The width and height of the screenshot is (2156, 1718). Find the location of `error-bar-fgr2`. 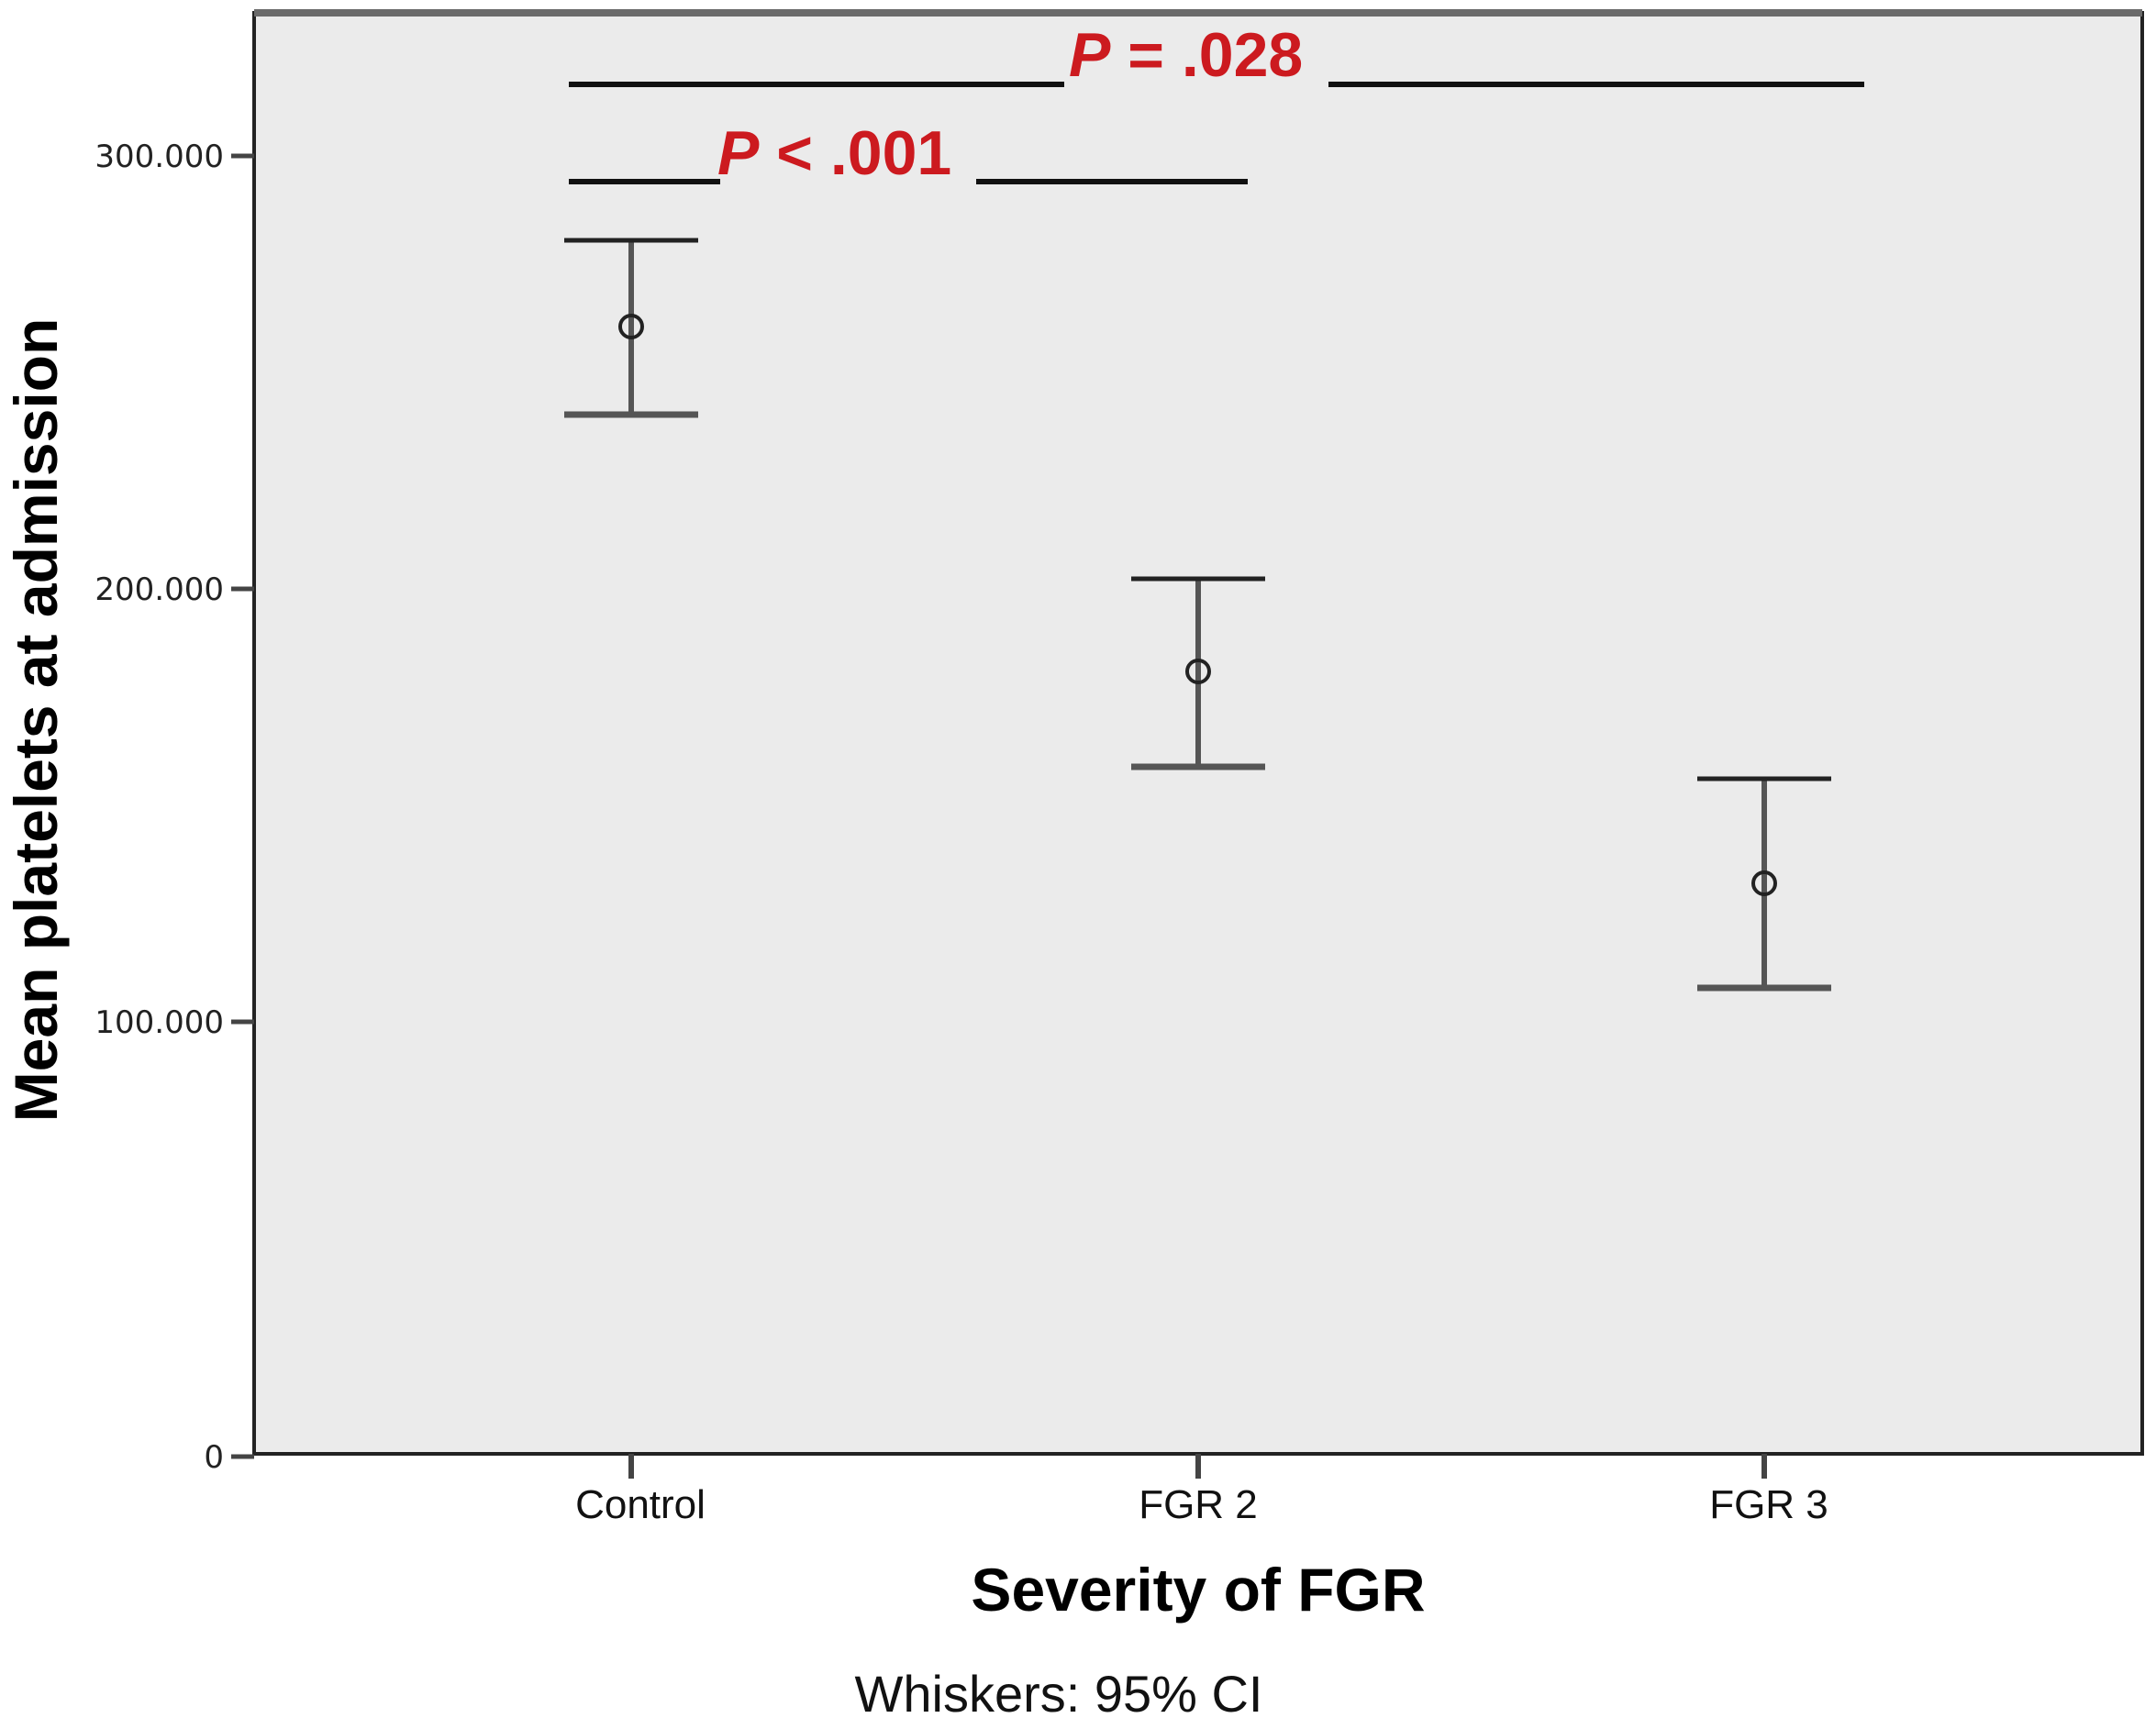

error-bar-fgr2 is located at coordinates (1198, 673).